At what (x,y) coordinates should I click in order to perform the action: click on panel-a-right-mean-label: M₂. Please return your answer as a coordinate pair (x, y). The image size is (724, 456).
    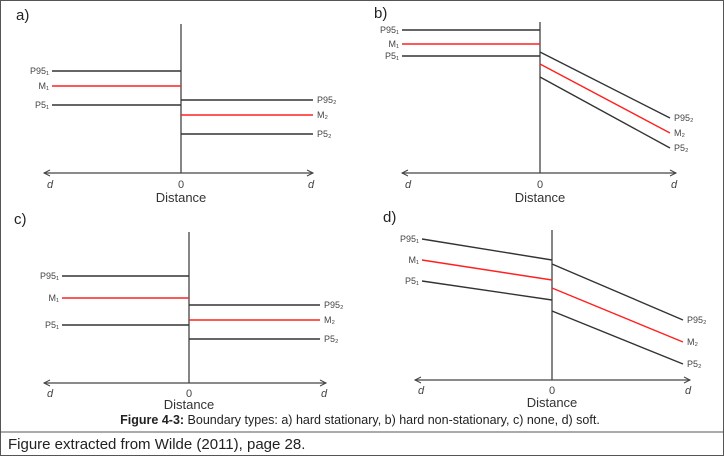
    Looking at the image, I should click on (322, 115).